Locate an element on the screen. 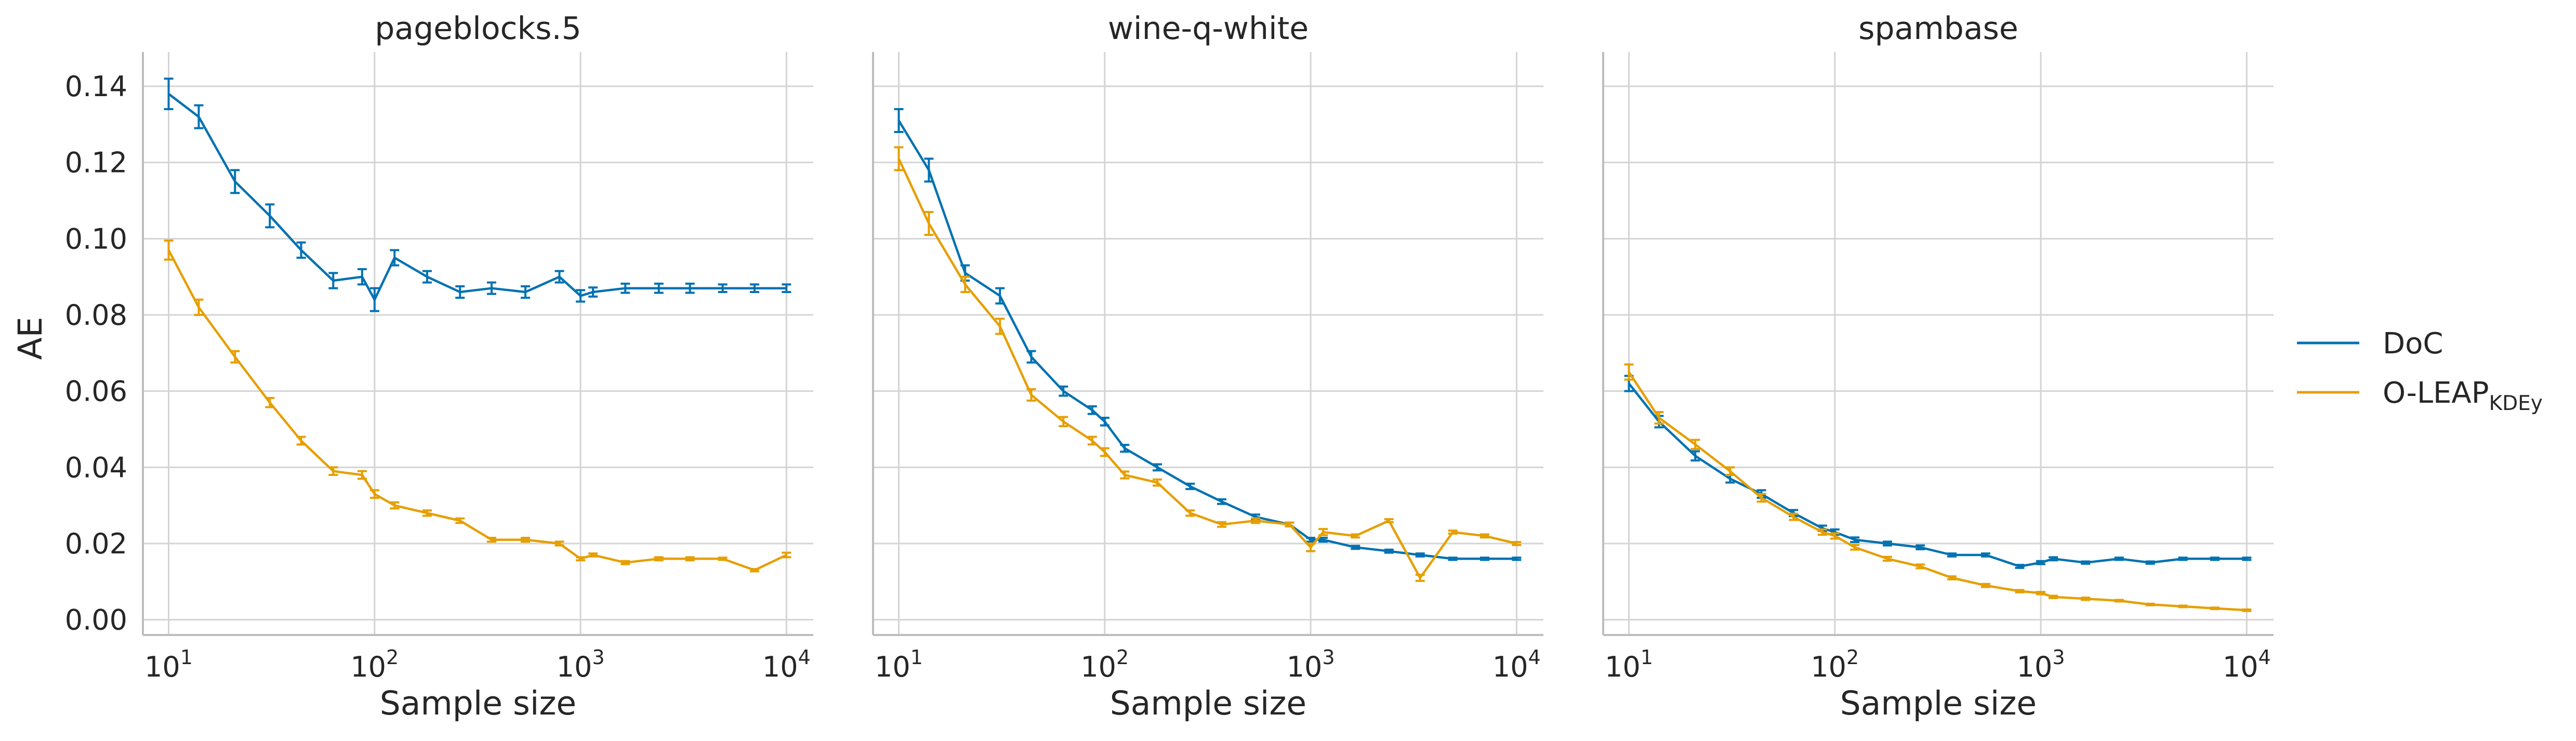  y-tick-label: 0.02 is located at coordinates (96, 543).